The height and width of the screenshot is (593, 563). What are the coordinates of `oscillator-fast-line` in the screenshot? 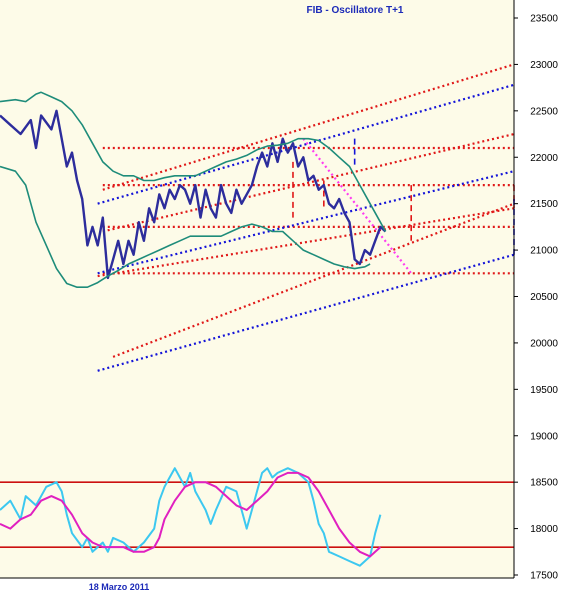 It's located at (191, 517).